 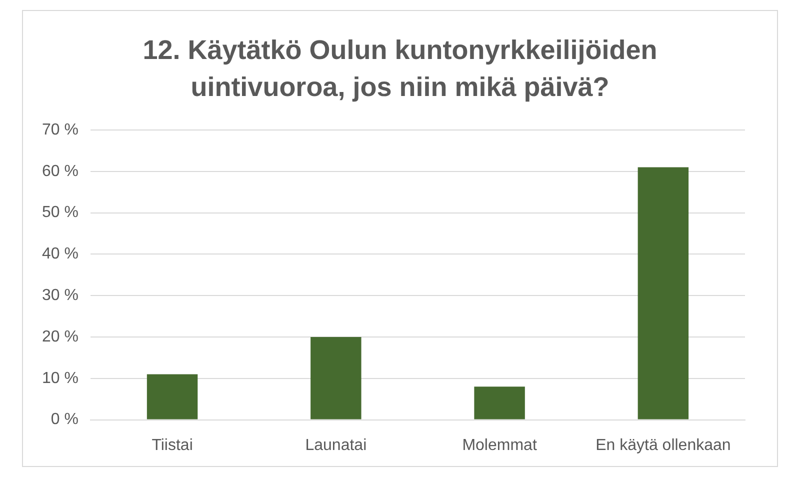 I want to click on y-tick-label: 60 %, so click(x=60, y=171).